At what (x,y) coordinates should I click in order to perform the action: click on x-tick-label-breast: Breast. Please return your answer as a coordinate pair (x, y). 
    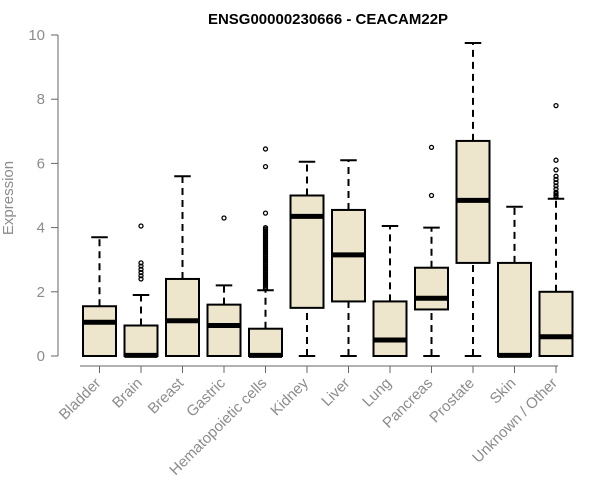
    Looking at the image, I should click on (166, 395).